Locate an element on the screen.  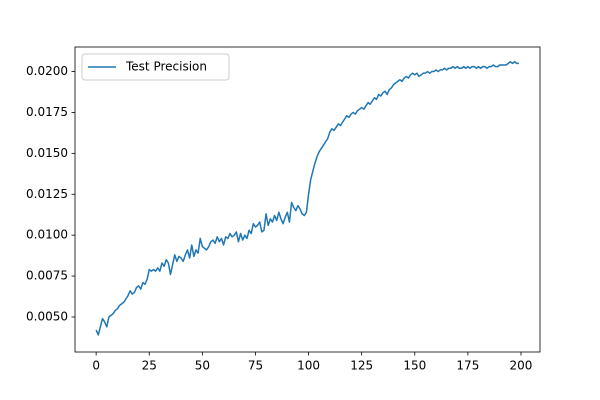
x-tick-label: 200 is located at coordinates (521, 366).